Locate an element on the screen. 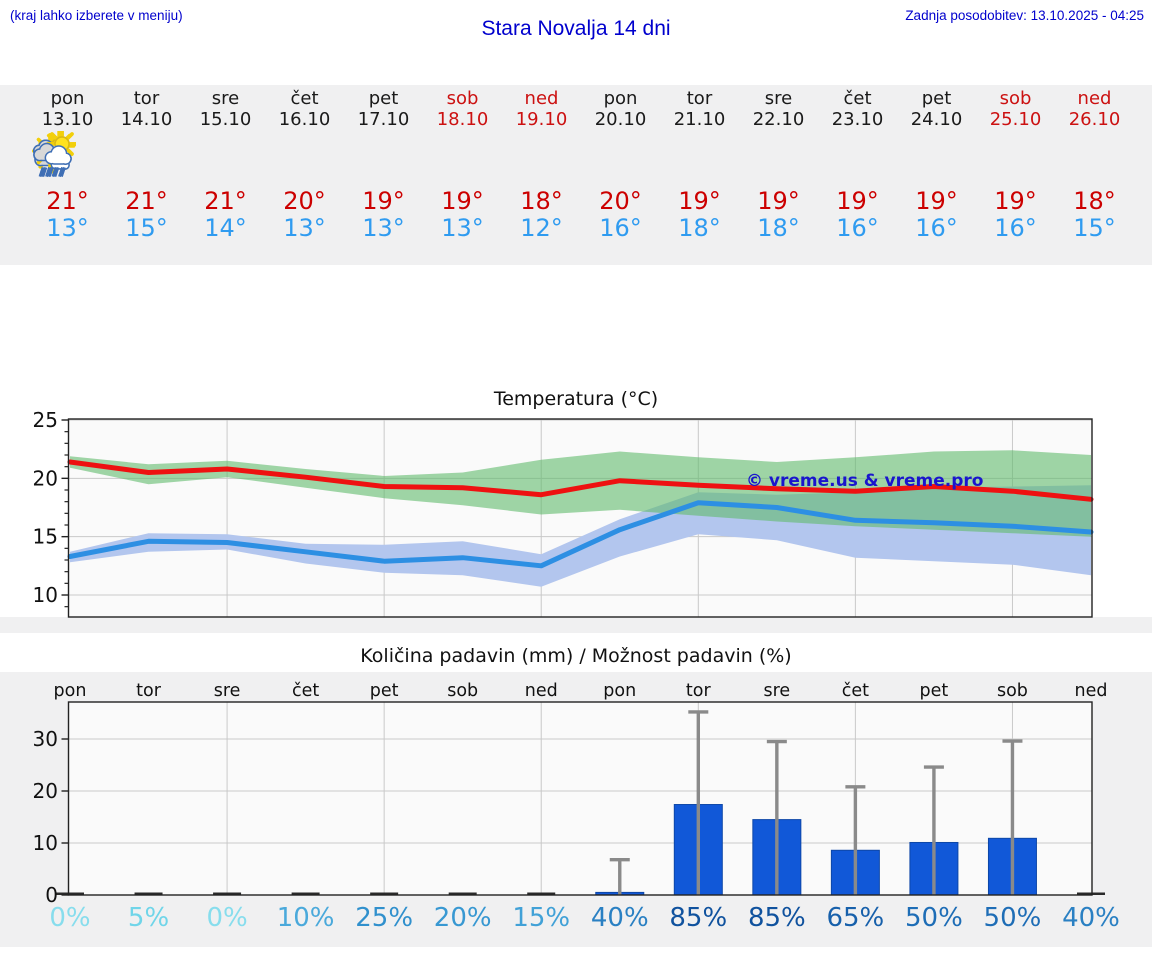 This screenshot has width=1152, height=975. low-temp-label: 12° is located at coordinates (541, 228).